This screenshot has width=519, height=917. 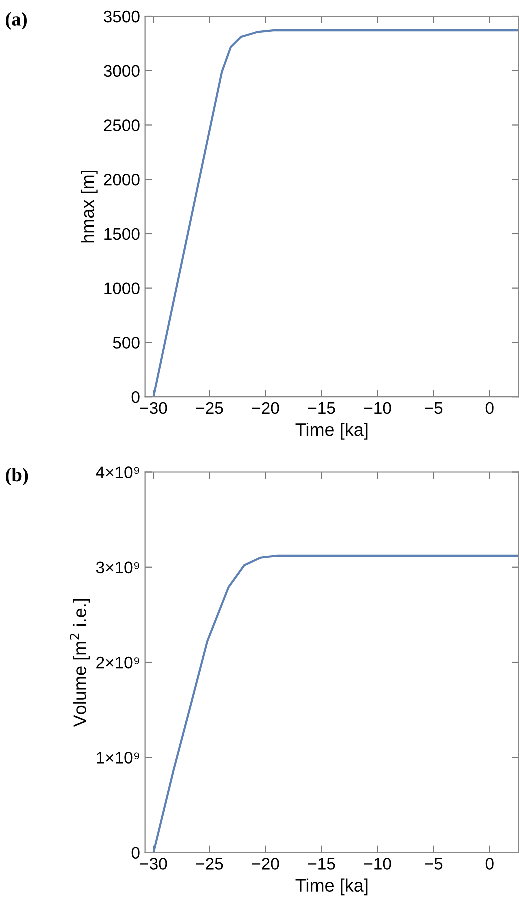 What do you see at coordinates (80, 663) in the screenshot?
I see `y-axis-title: Volume [m$^{2}$ i.e.]` at bounding box center [80, 663].